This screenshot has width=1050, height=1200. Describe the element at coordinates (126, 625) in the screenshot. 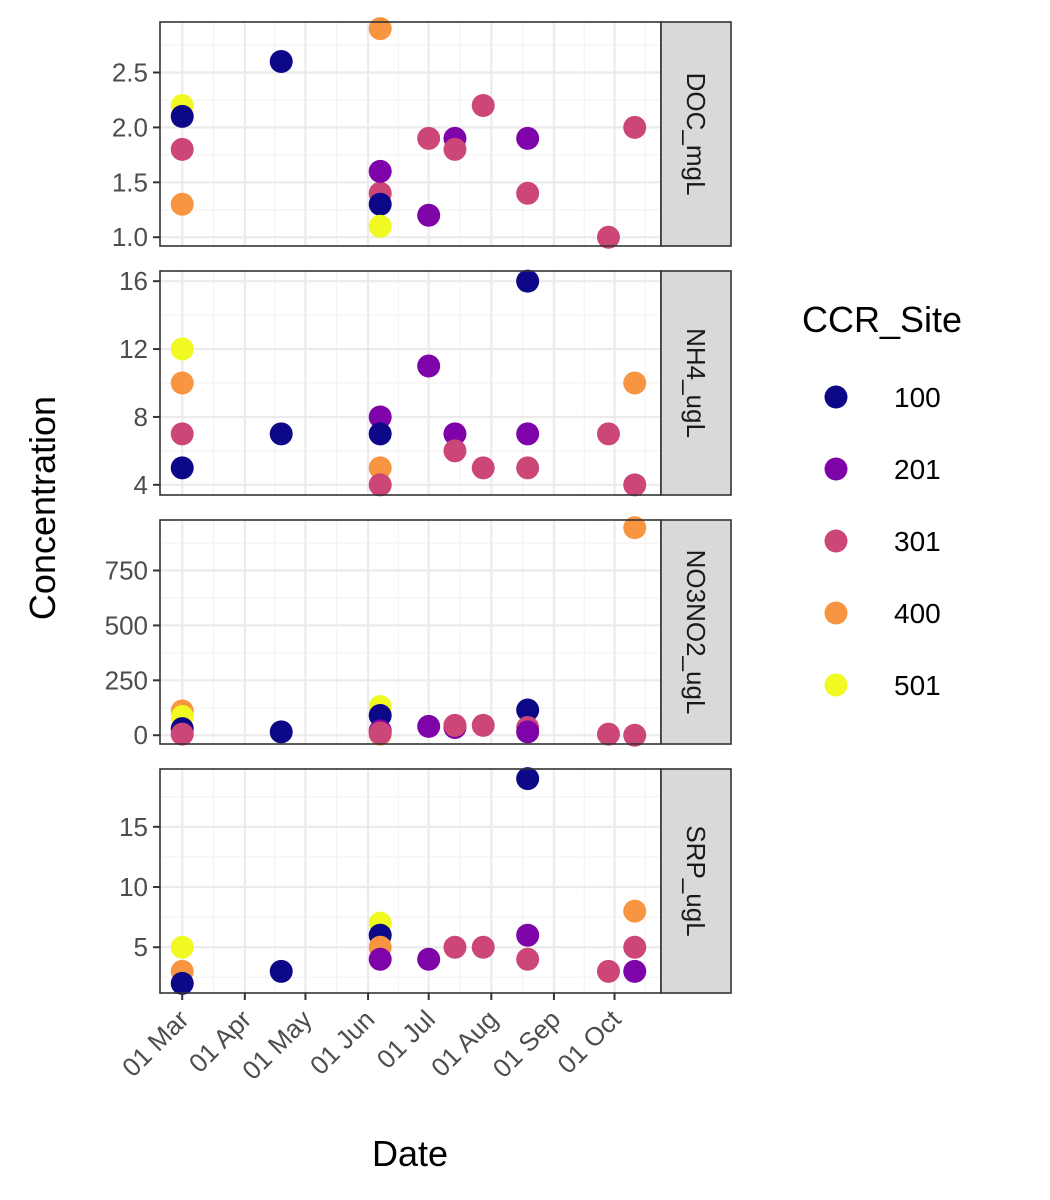

I see `y-tick-label: 500` at that location.